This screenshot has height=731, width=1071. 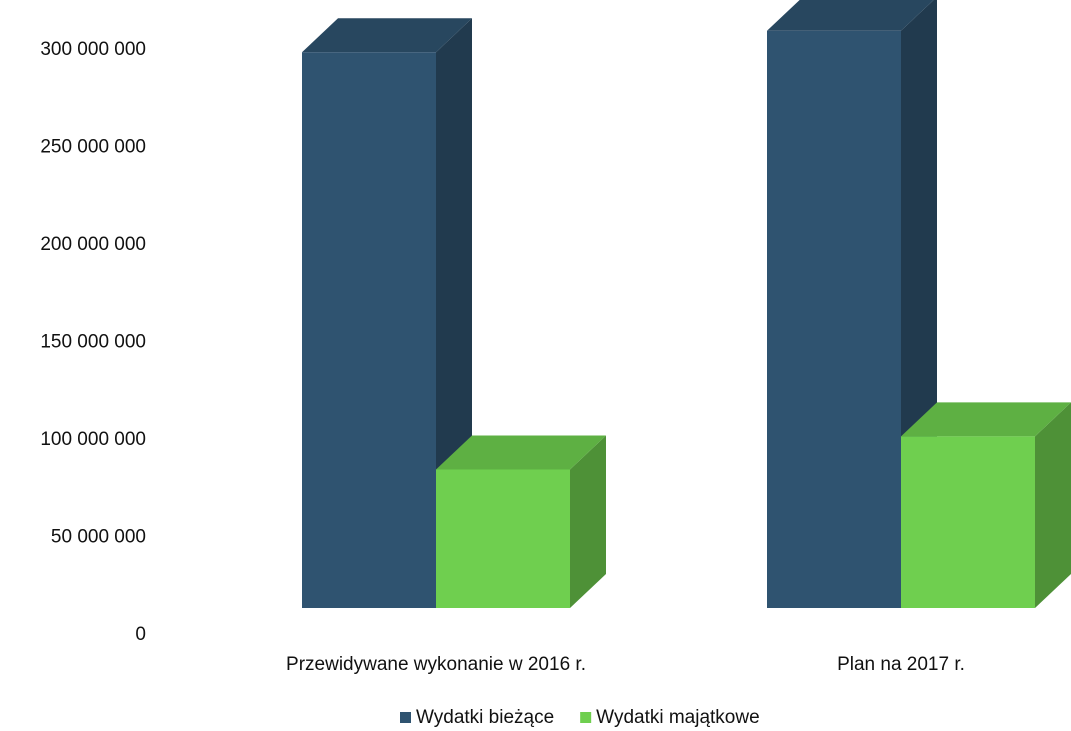 What do you see at coordinates (93, 49) in the screenshot?
I see `y-tick-label: 300 000 000` at bounding box center [93, 49].